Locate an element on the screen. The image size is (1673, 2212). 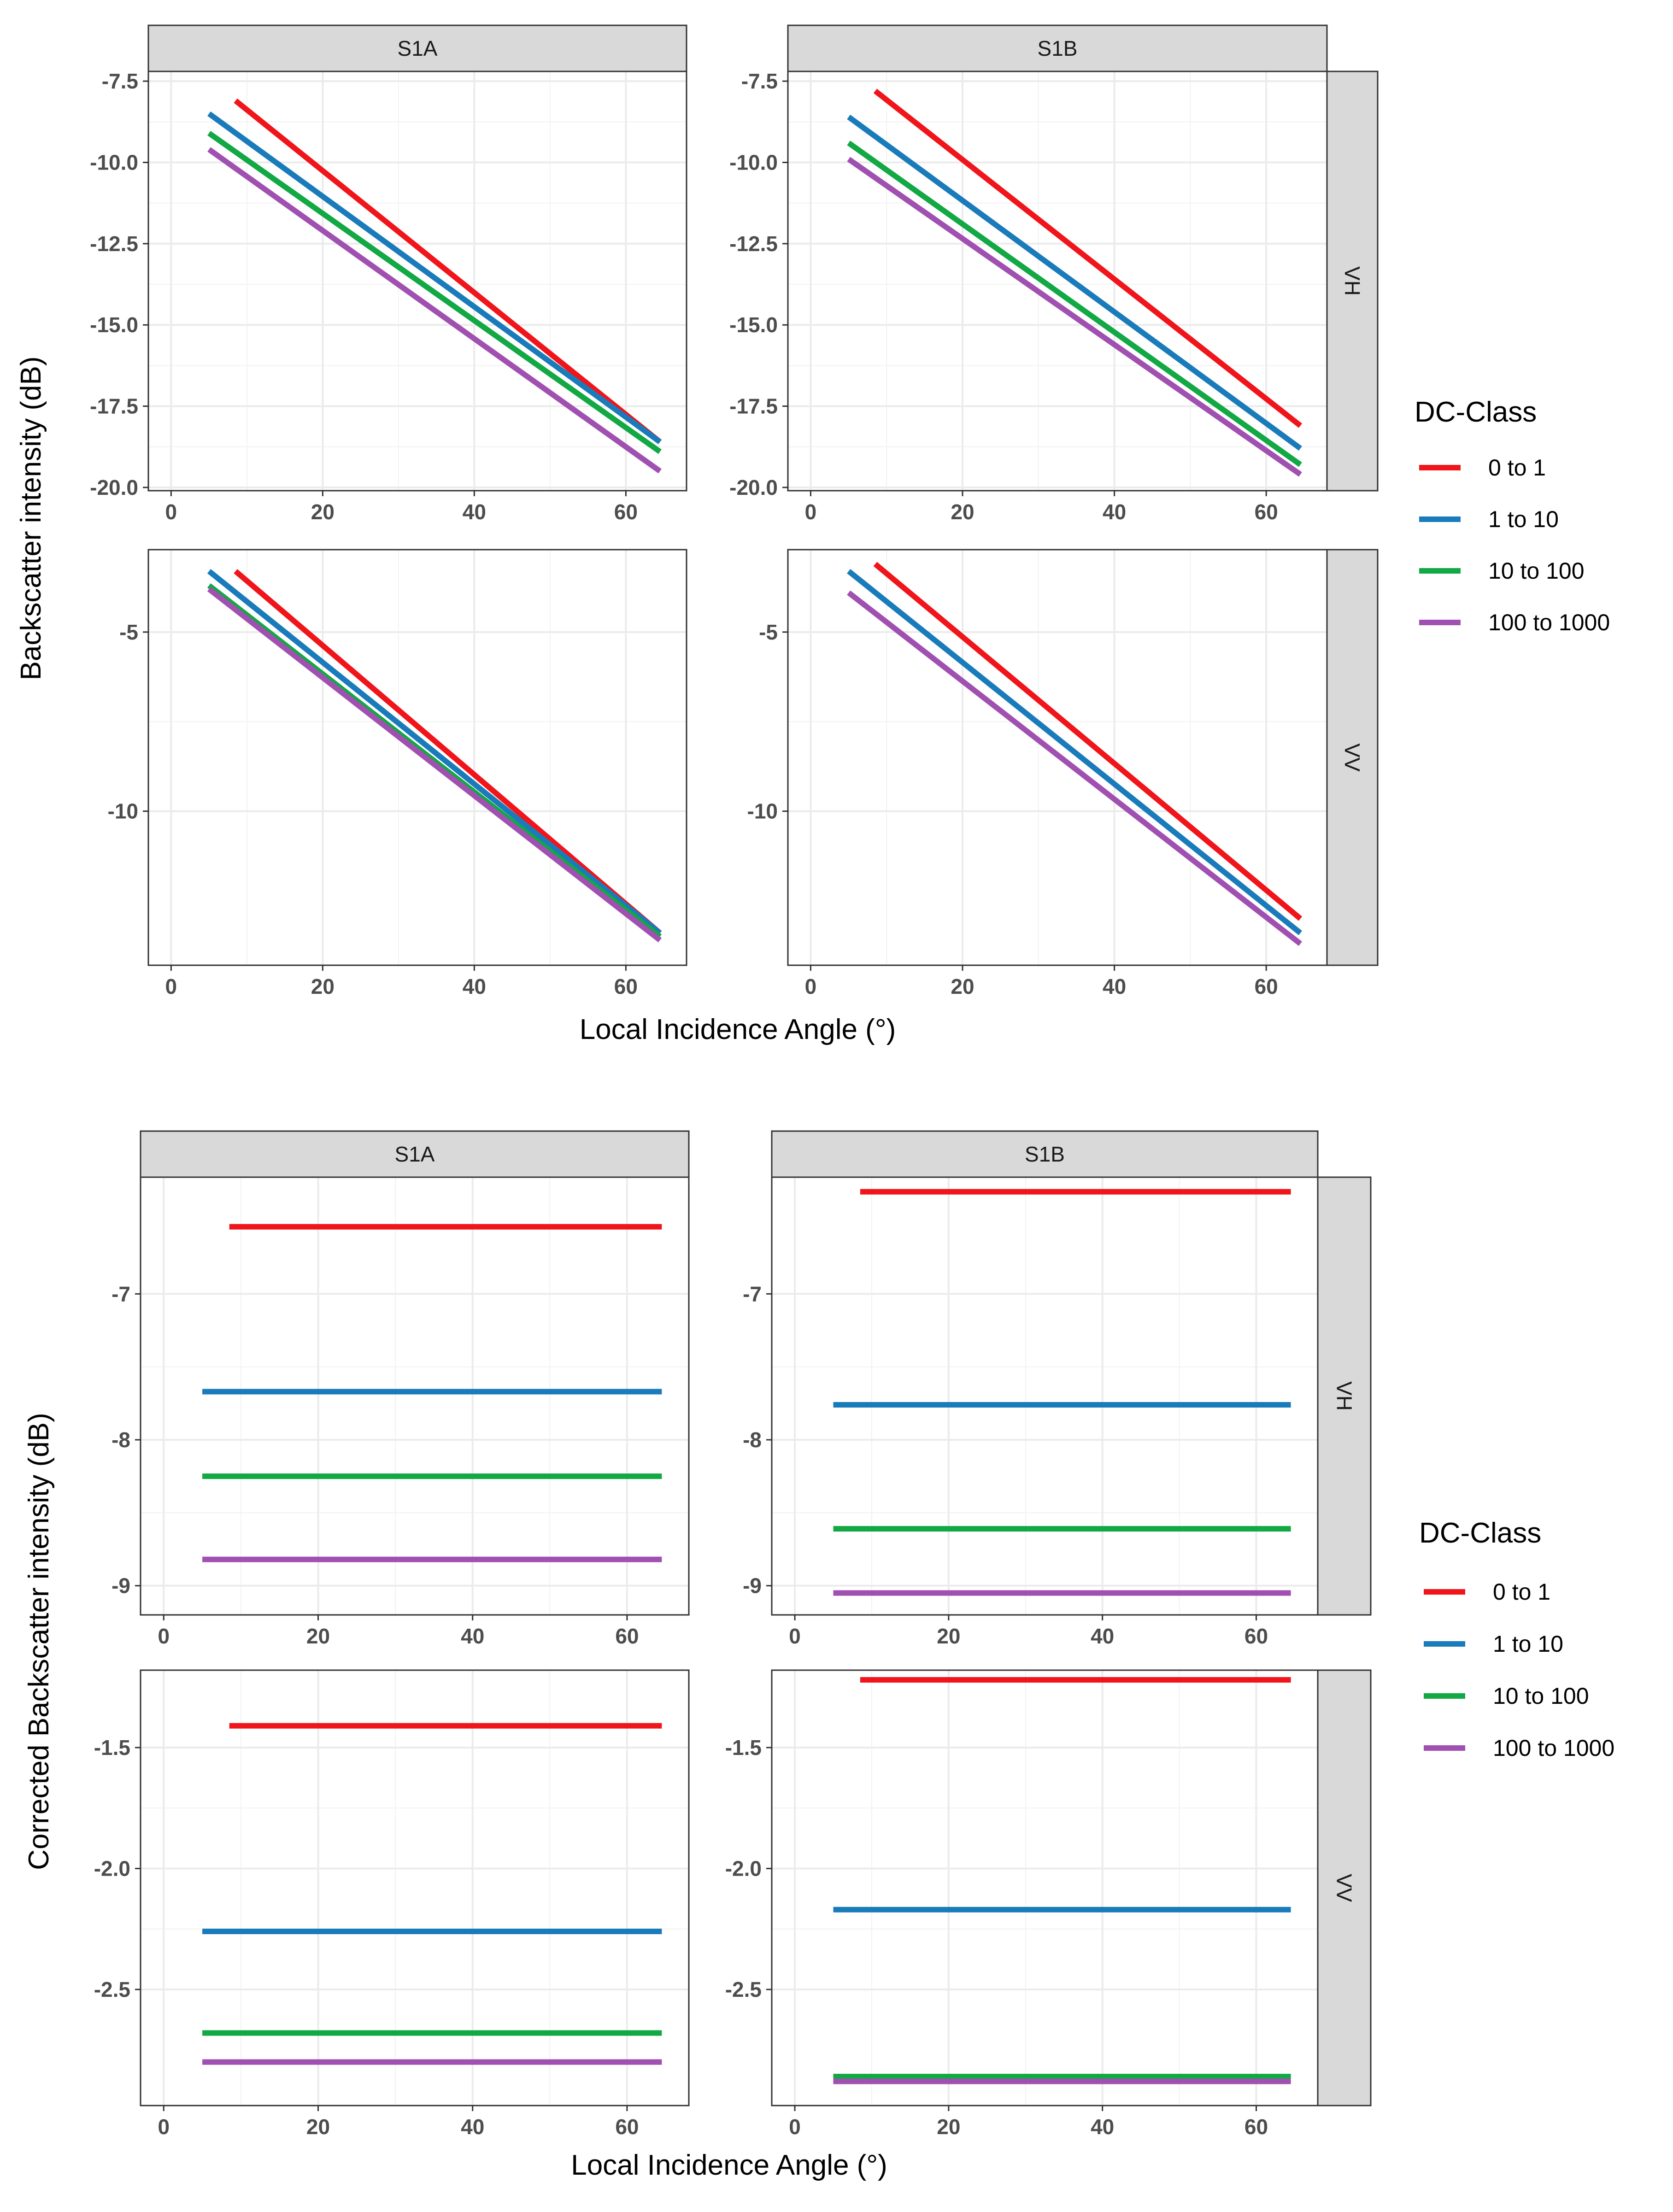
panel-s1a-vh: -7 -8 -9 0 20 40 60 is located at coordinates (401, 1412).